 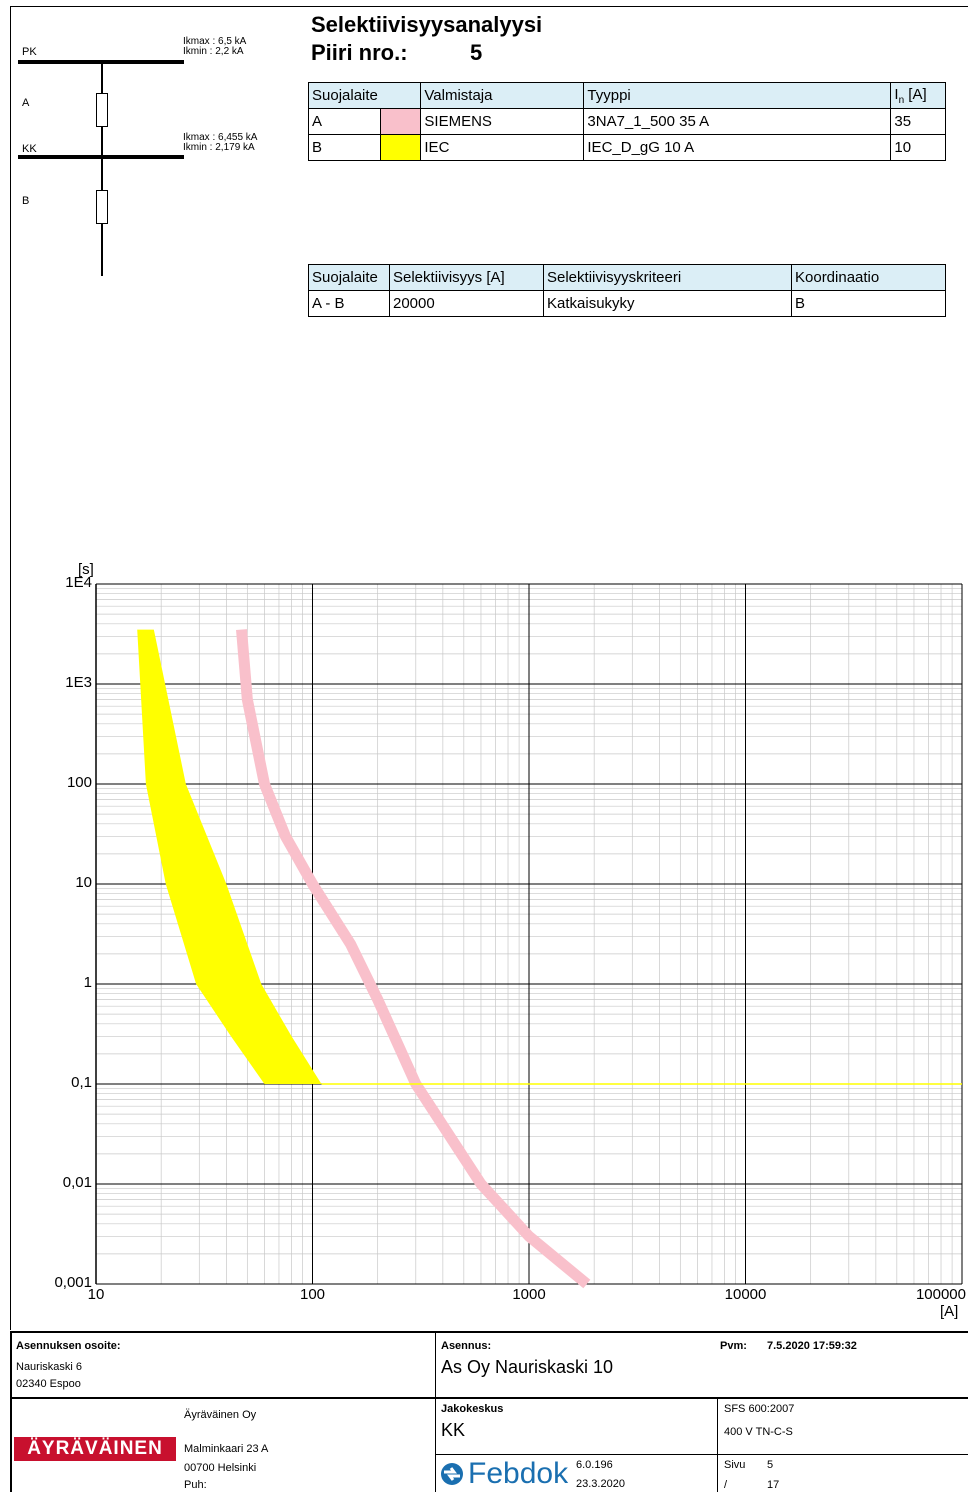 I want to click on fuse-a-symbol, so click(x=102, y=110).